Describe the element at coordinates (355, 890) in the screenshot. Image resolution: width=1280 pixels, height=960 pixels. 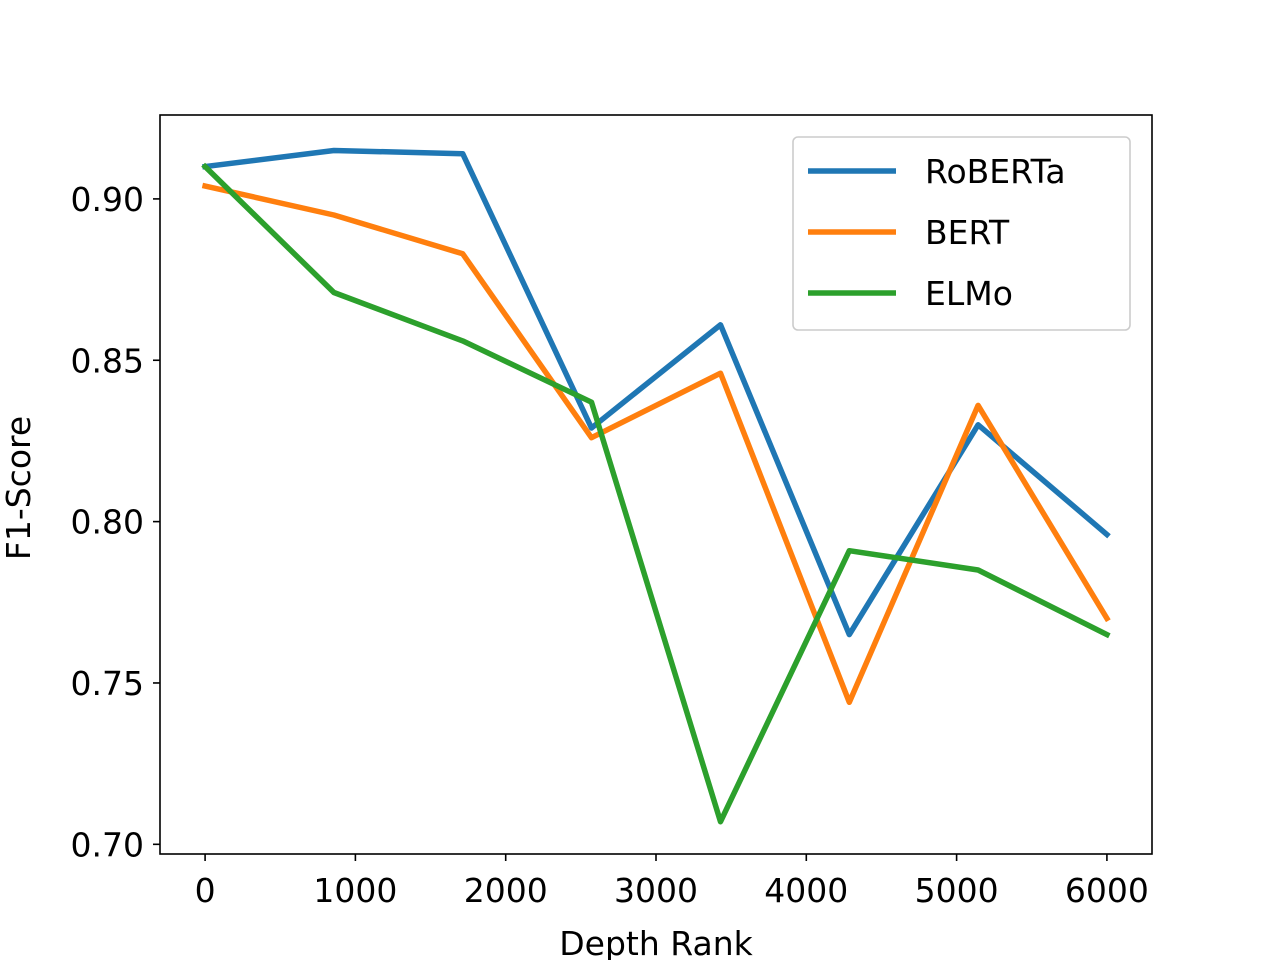
I see `x-tick-label: 1000` at that location.